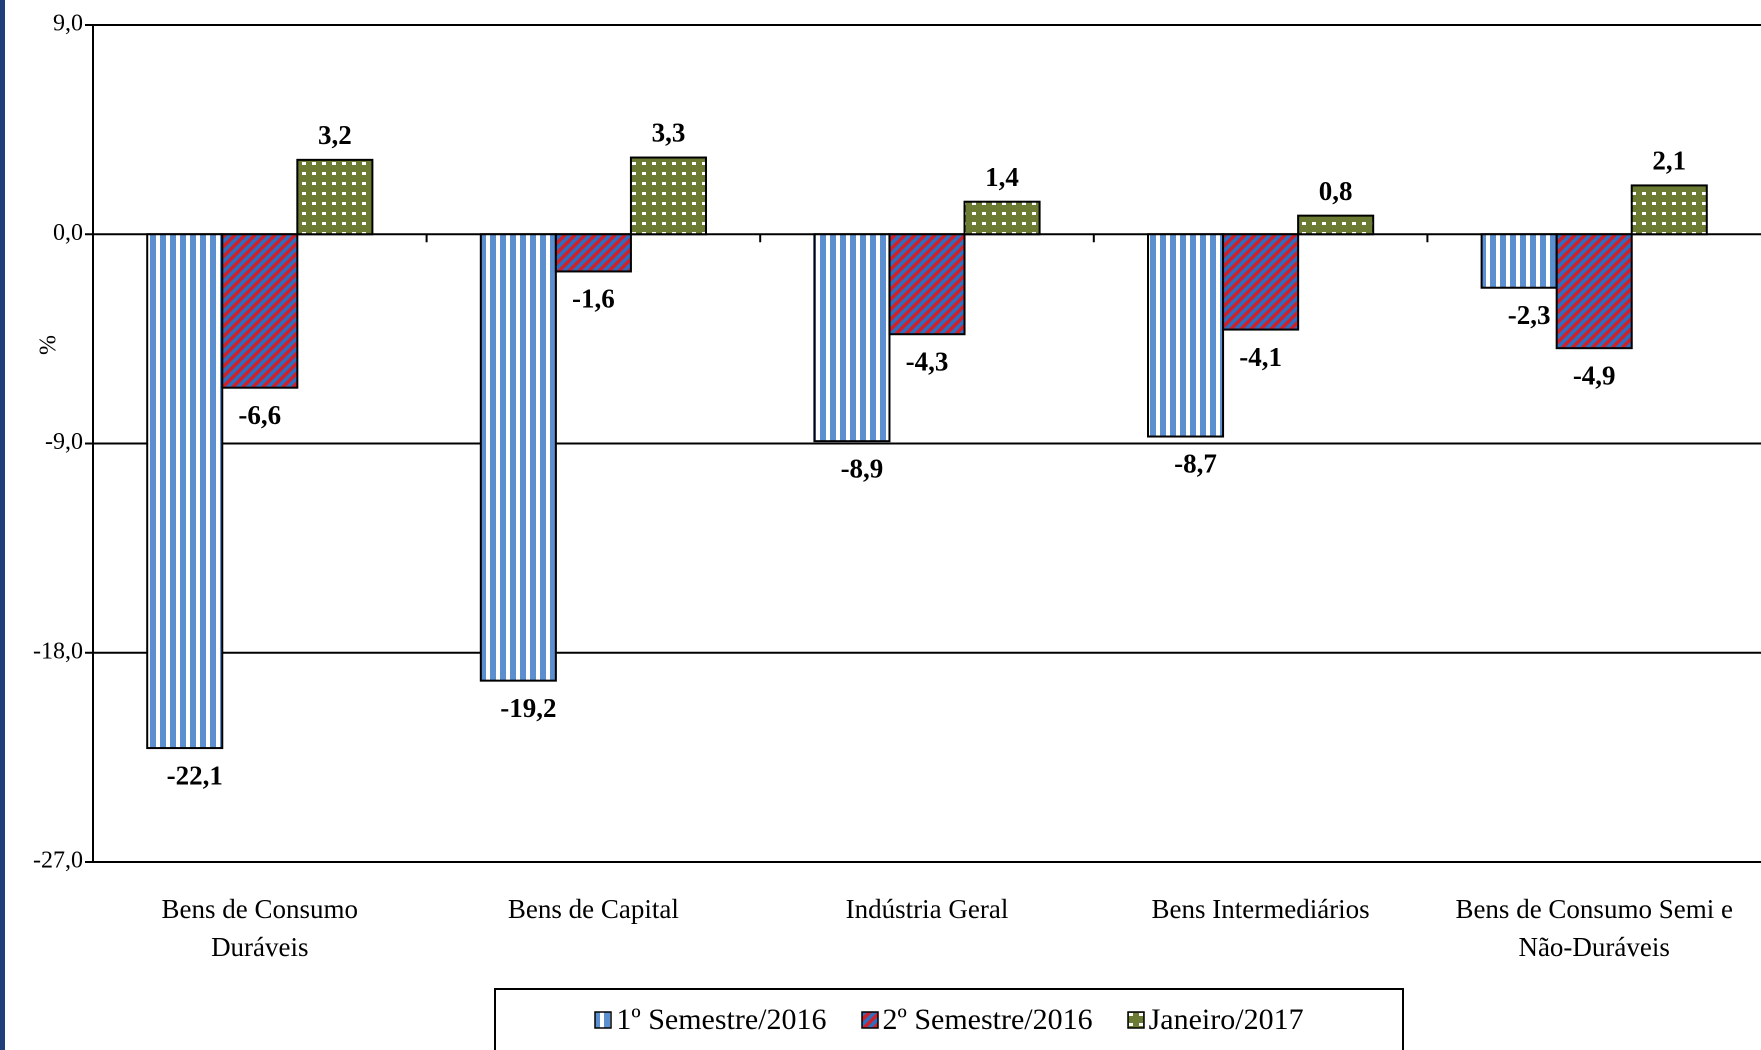 This screenshot has width=1761, height=1050. What do you see at coordinates (1529, 315) in the screenshot?
I see `value-label: -2,3` at bounding box center [1529, 315].